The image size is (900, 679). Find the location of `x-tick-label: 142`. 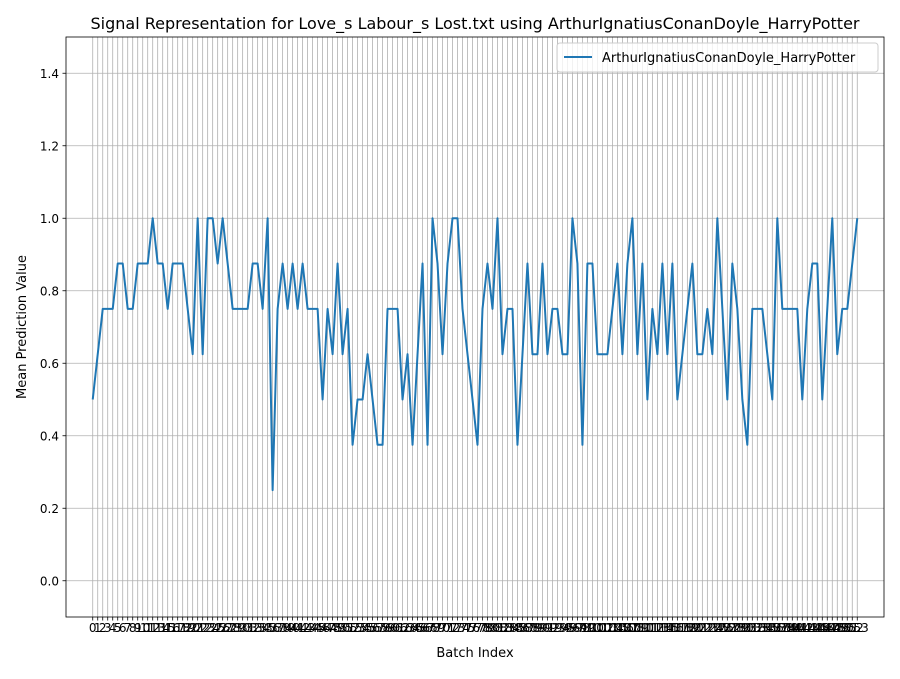

x-tick-label: 142 is located at coordinates (802, 628).